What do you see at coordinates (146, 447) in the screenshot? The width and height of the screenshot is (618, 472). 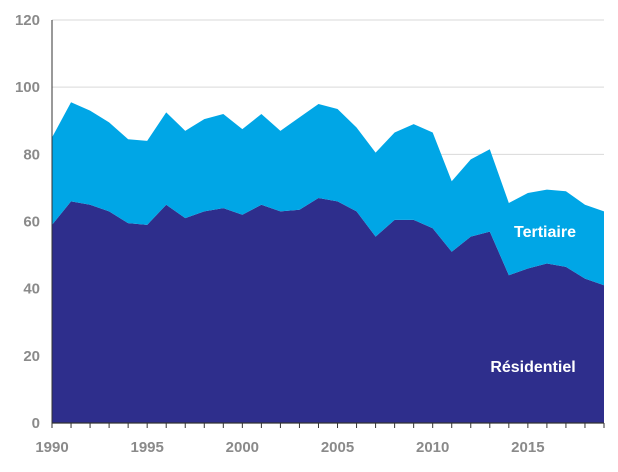 I see `x-tick-label-1995: 1995` at bounding box center [146, 447].